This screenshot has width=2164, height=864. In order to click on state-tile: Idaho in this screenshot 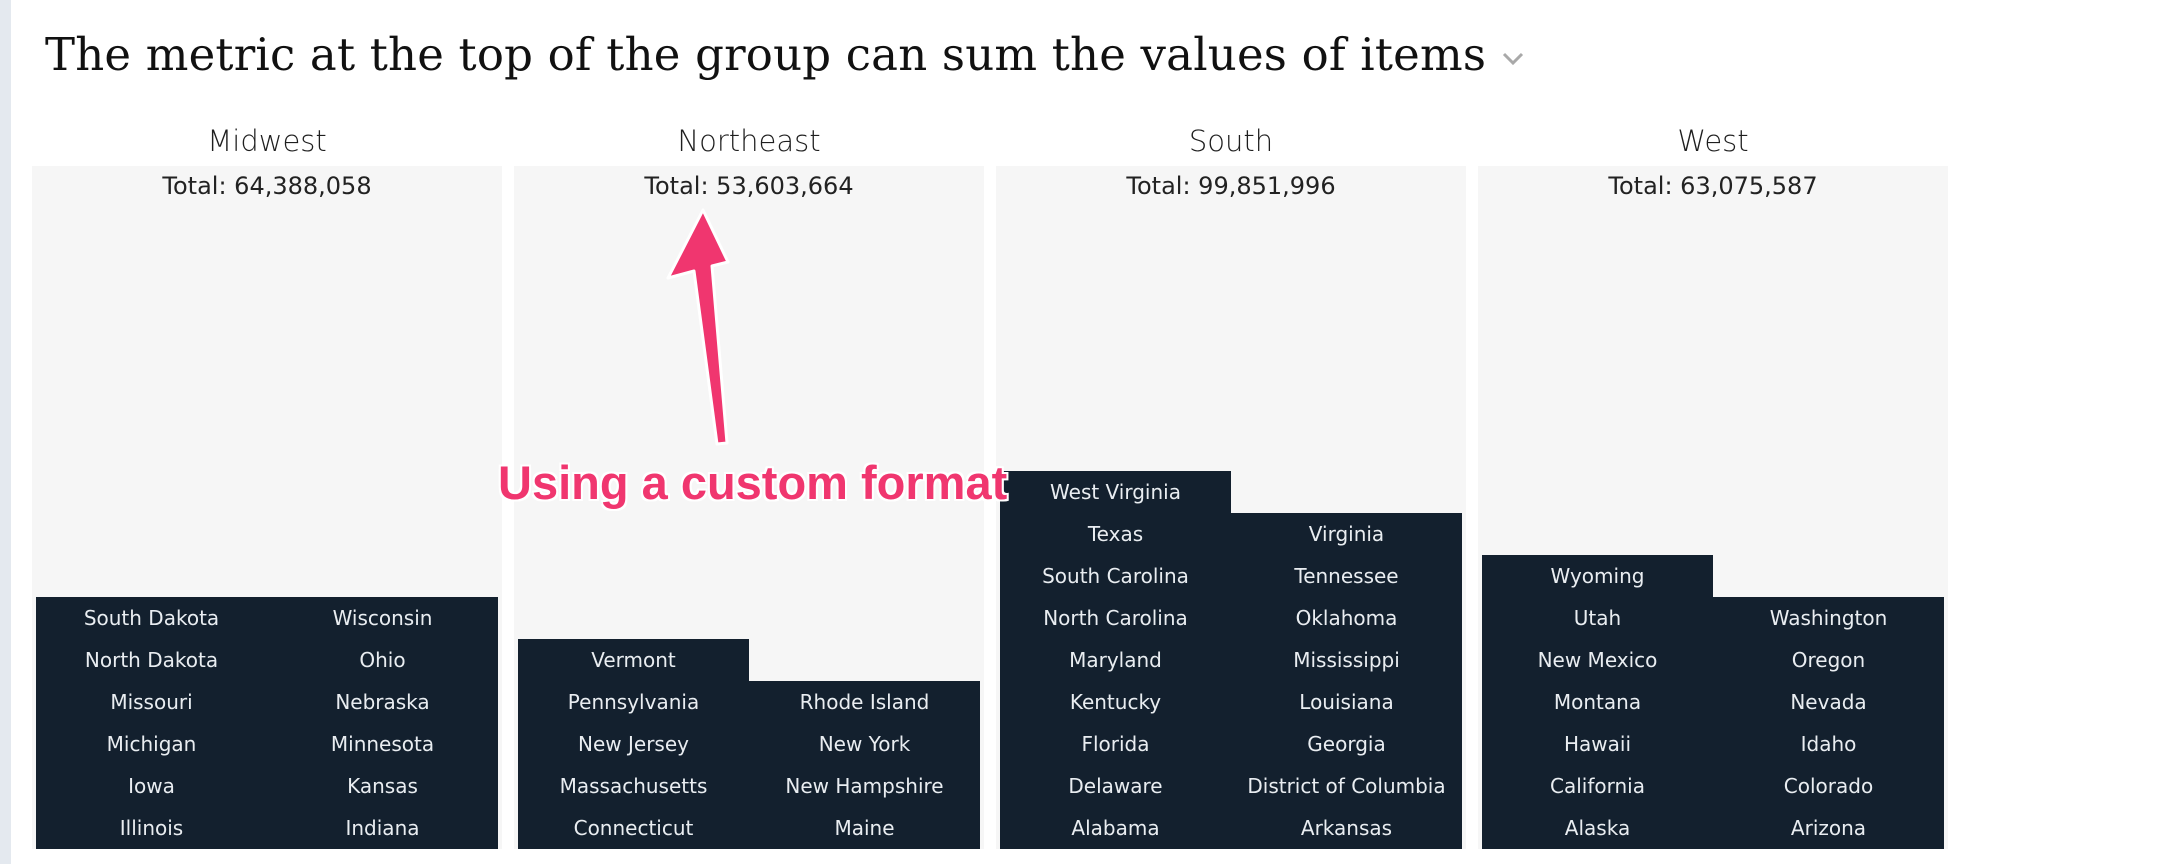, I will do `click(1828, 744)`.